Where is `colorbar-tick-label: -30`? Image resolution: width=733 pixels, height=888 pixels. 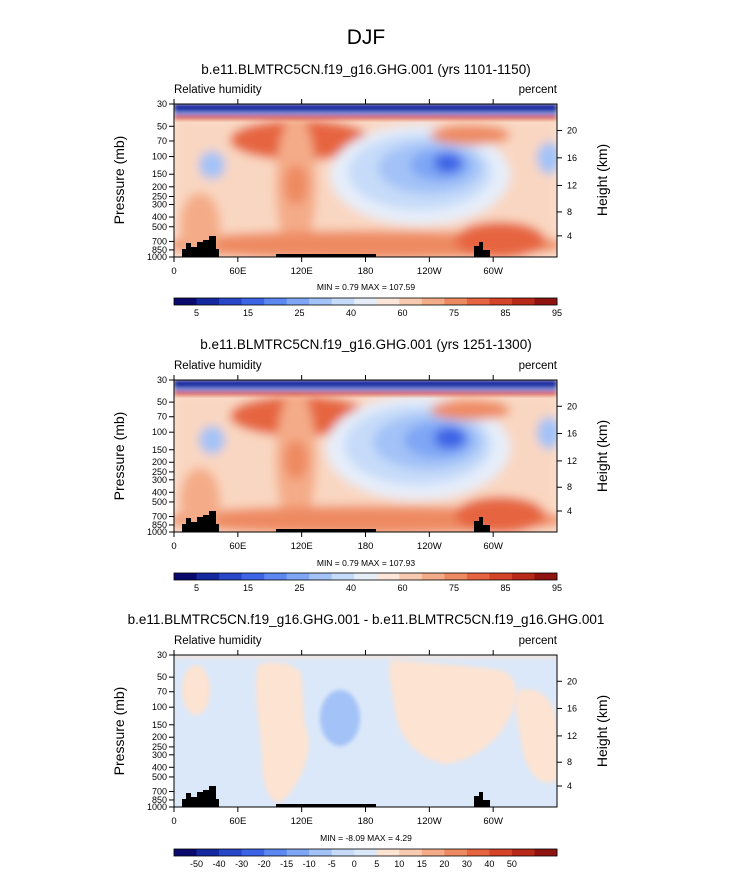
colorbar-tick-label: -30 is located at coordinates (241, 864).